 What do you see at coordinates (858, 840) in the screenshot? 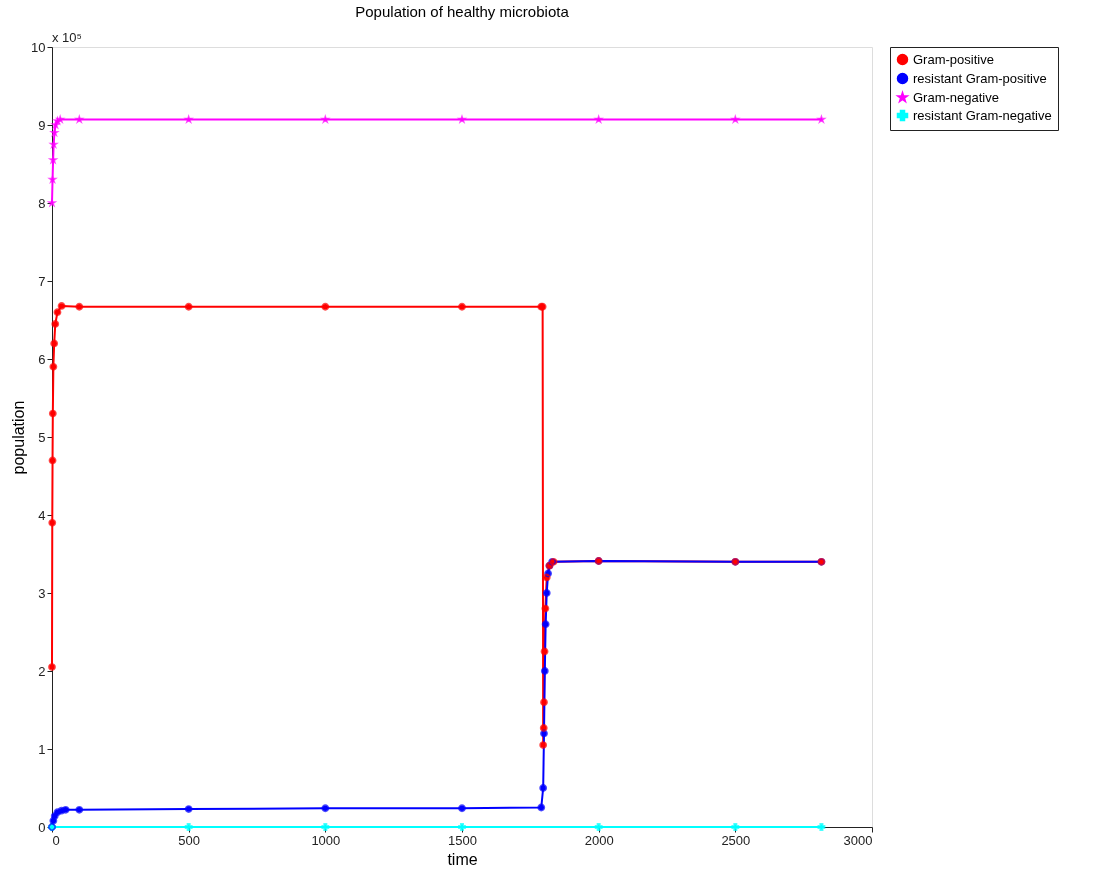
I see `x-tick-label: 3000` at bounding box center [858, 840].